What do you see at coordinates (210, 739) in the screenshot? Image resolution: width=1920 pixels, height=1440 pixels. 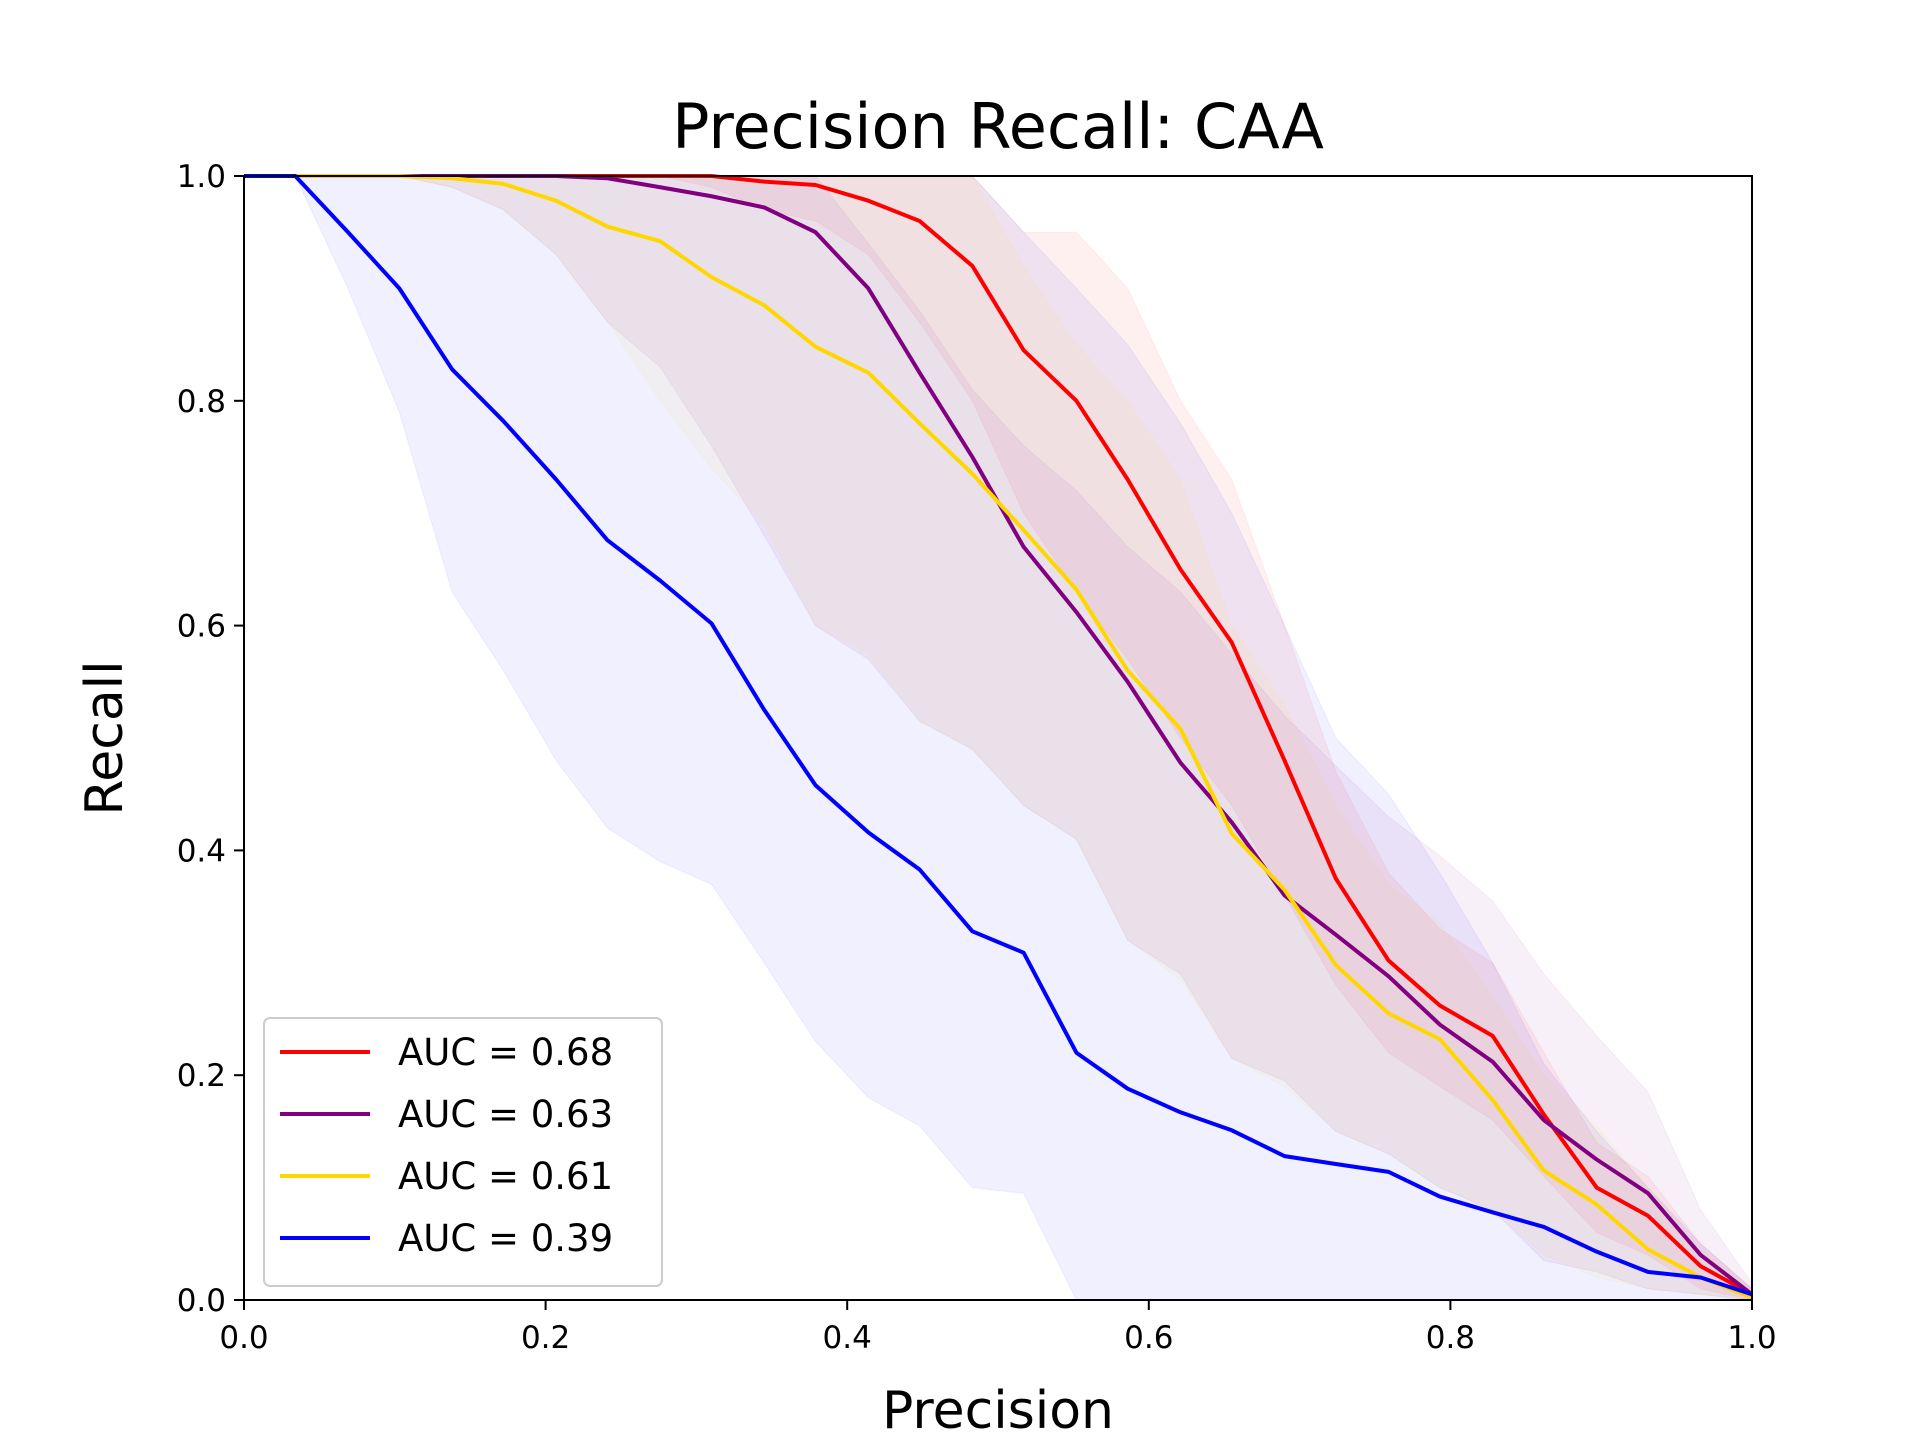 I see `y-axis-ticks: 0.0 0.2 0.4 0.6 0.8 1.0` at bounding box center [210, 739].